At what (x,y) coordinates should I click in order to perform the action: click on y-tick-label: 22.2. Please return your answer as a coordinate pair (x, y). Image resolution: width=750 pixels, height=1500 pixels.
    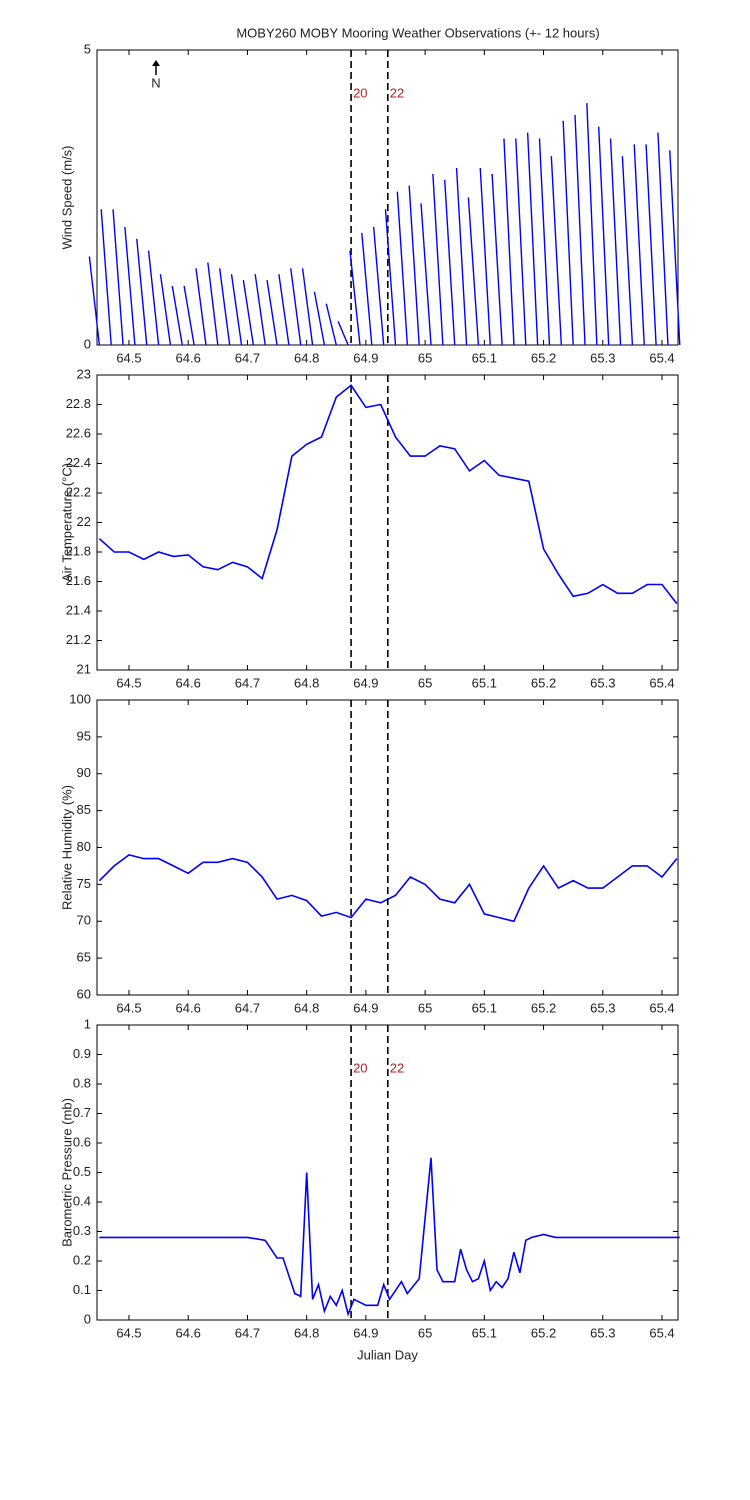
    Looking at the image, I should click on (78, 491).